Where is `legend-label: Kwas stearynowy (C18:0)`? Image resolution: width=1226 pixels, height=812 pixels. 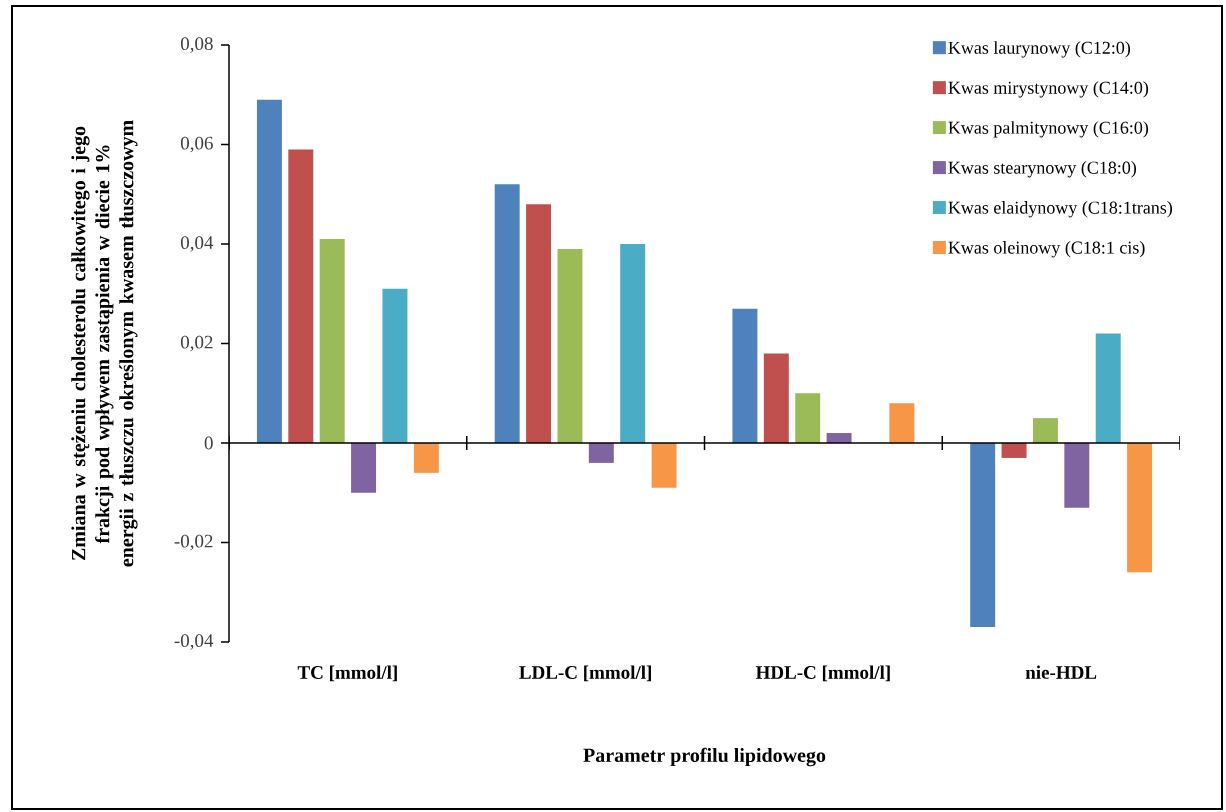
legend-label: Kwas stearynowy (C18:0) is located at coordinates (1042, 169).